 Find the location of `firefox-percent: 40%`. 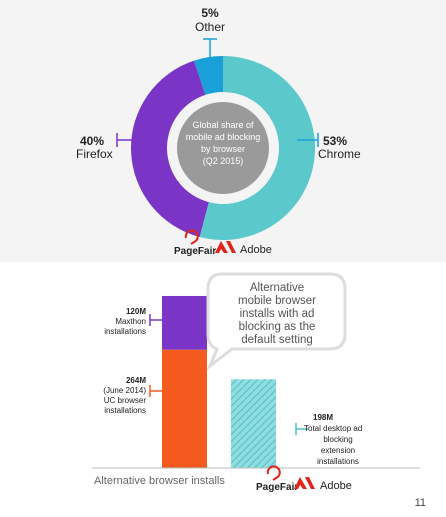

firefox-percent: 40% is located at coordinates (92, 141).